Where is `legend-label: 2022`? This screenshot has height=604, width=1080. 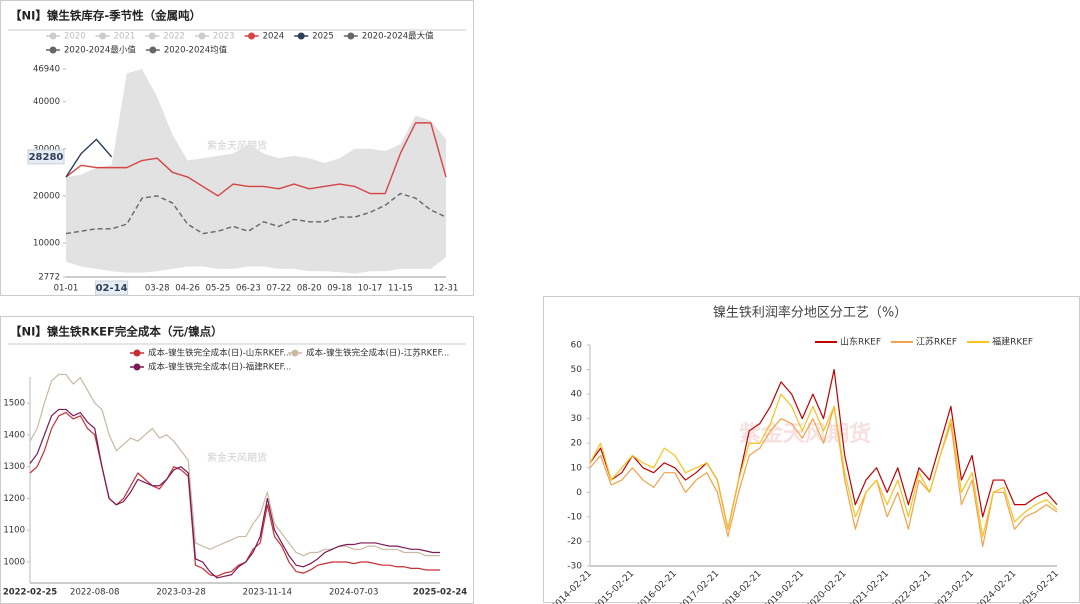 legend-label: 2022 is located at coordinates (174, 37).